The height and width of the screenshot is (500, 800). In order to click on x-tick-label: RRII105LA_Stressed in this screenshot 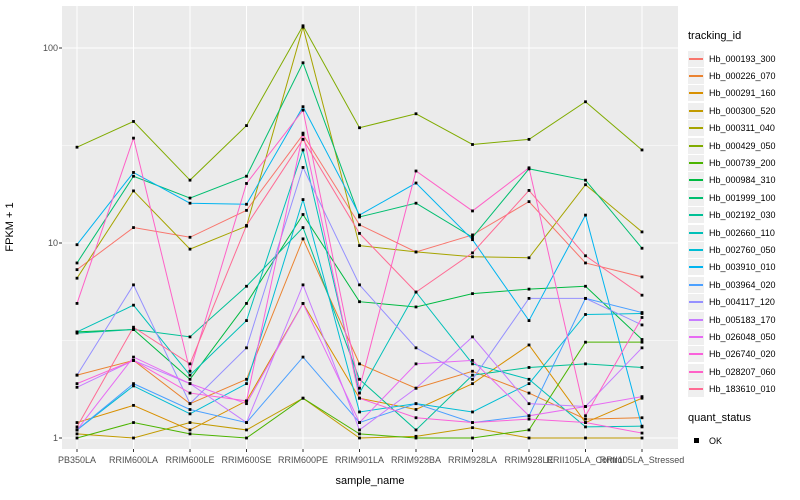, I will do `click(642, 460)`.